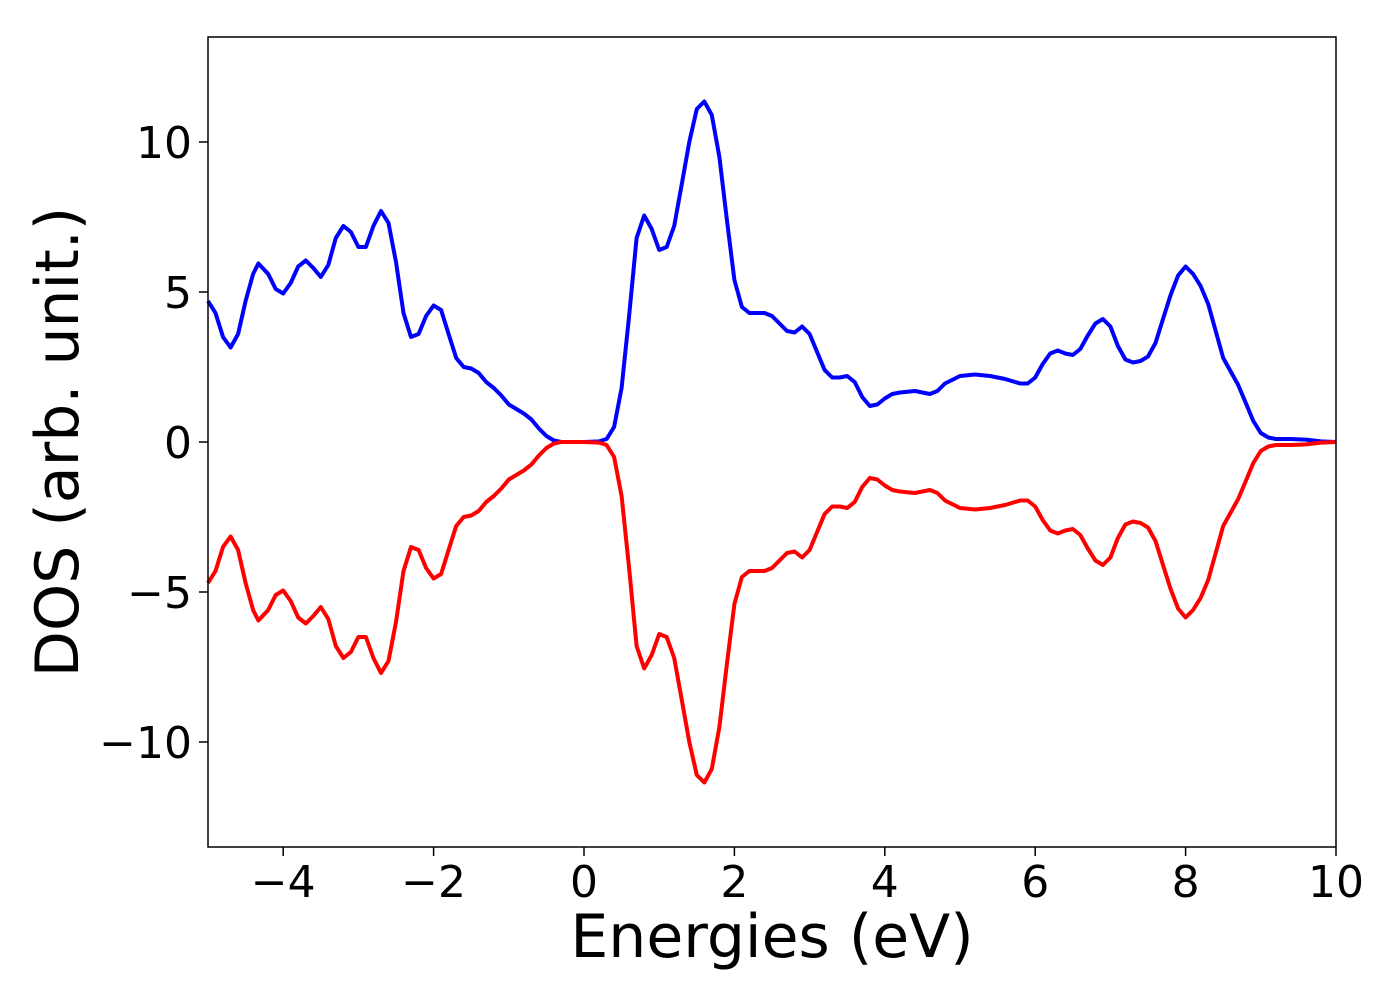  I want to click on x-axis-label: Energies (eV), so click(771, 937).